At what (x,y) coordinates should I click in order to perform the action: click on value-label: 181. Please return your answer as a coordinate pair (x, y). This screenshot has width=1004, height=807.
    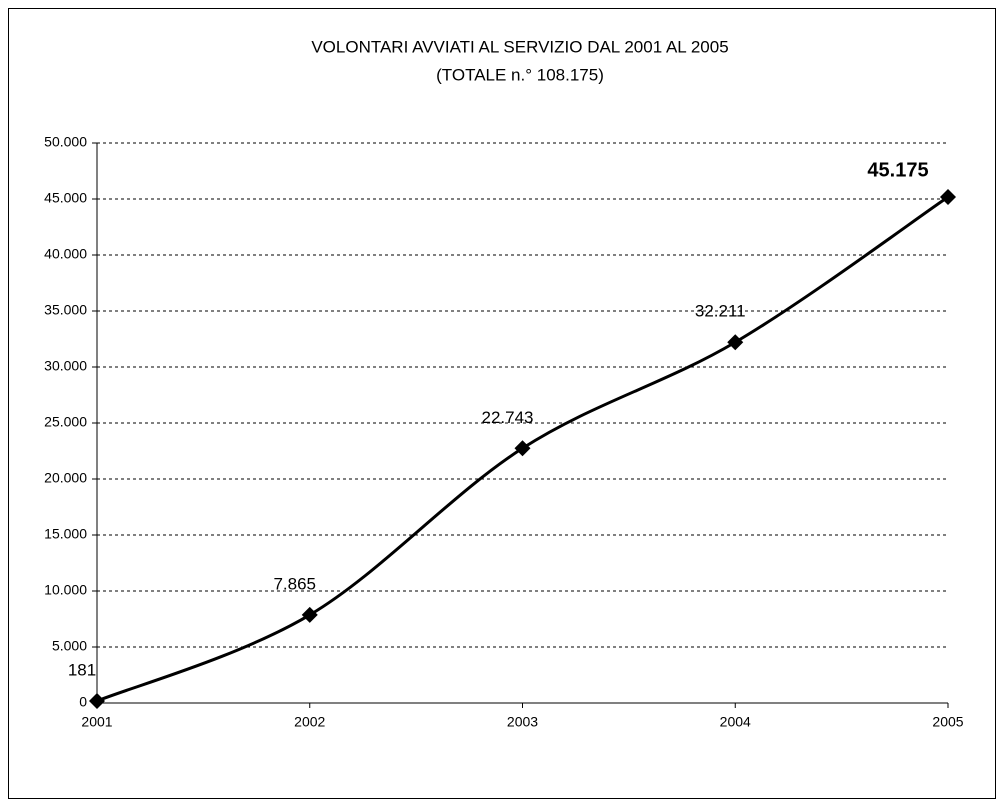
    Looking at the image, I should click on (82, 669).